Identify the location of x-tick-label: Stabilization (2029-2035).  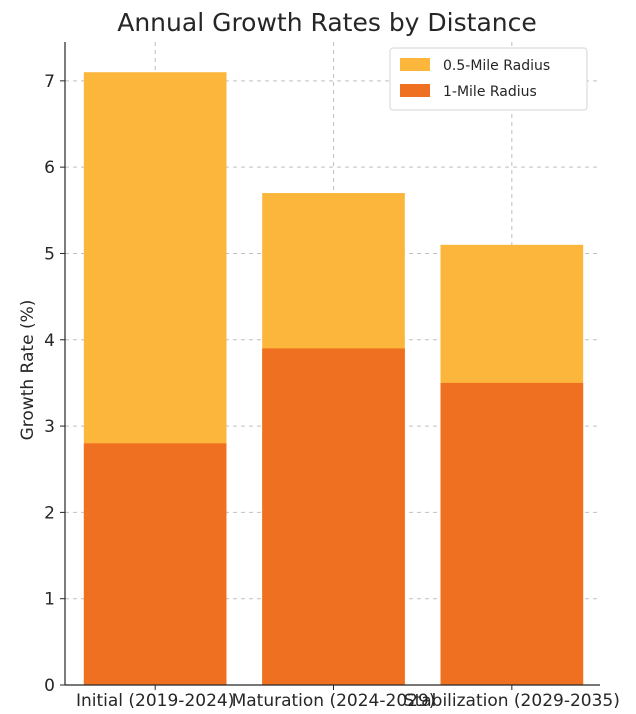
(512, 701).